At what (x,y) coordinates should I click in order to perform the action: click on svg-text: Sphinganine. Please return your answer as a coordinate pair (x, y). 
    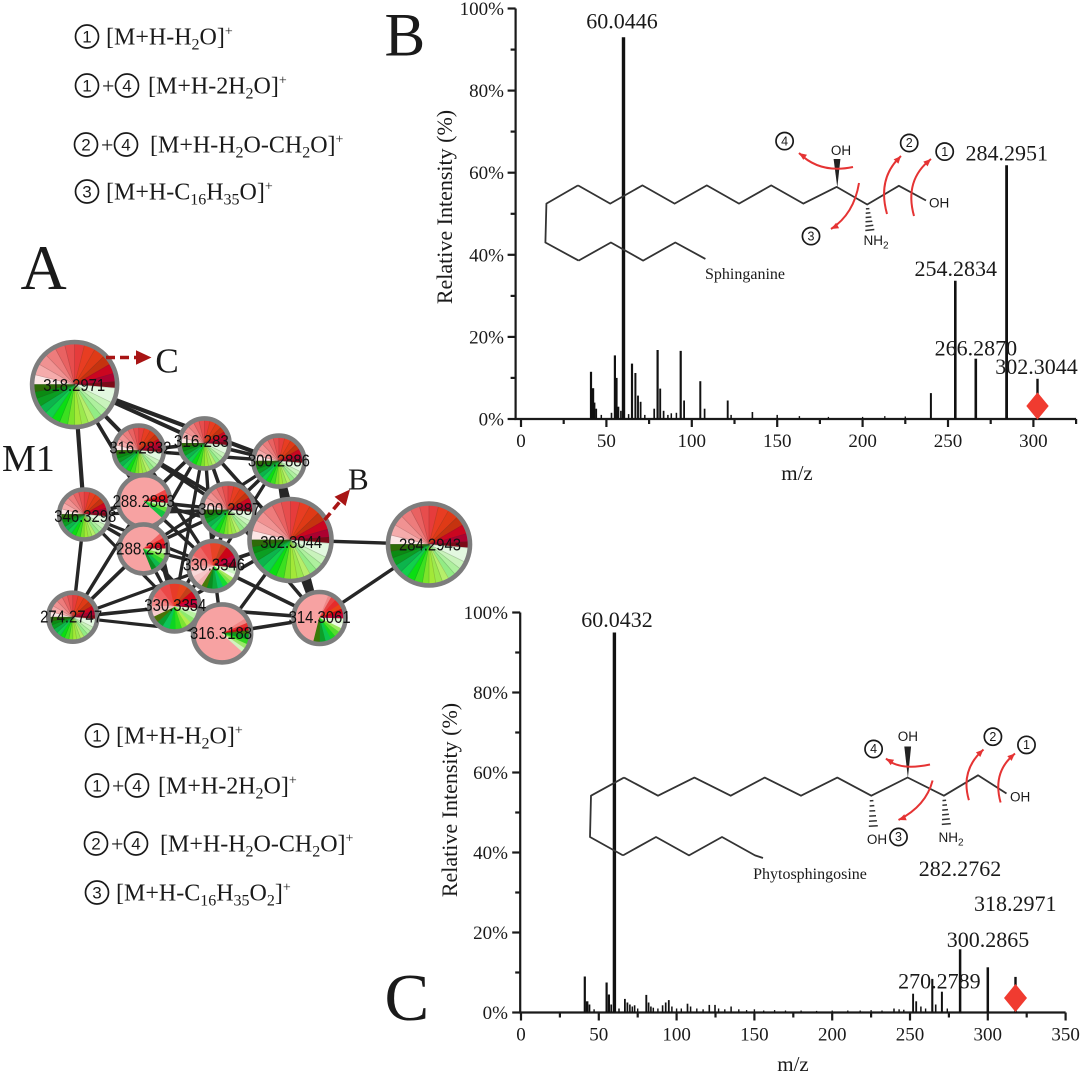
    Looking at the image, I should click on (745, 274).